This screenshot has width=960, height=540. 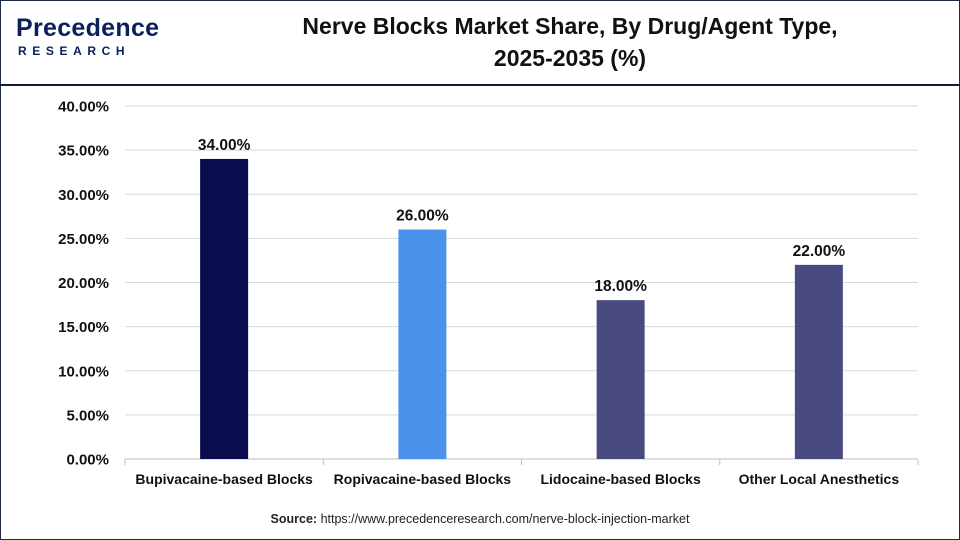 I want to click on precedence-research-logo: Precedence RESEARCH, so click(x=89, y=39).